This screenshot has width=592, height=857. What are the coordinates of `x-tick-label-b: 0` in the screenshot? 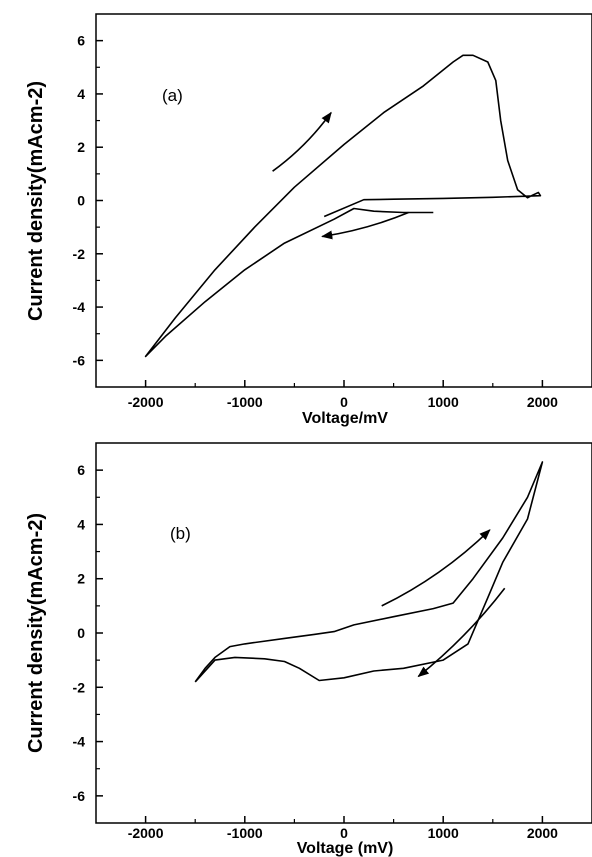 It's located at (344, 833).